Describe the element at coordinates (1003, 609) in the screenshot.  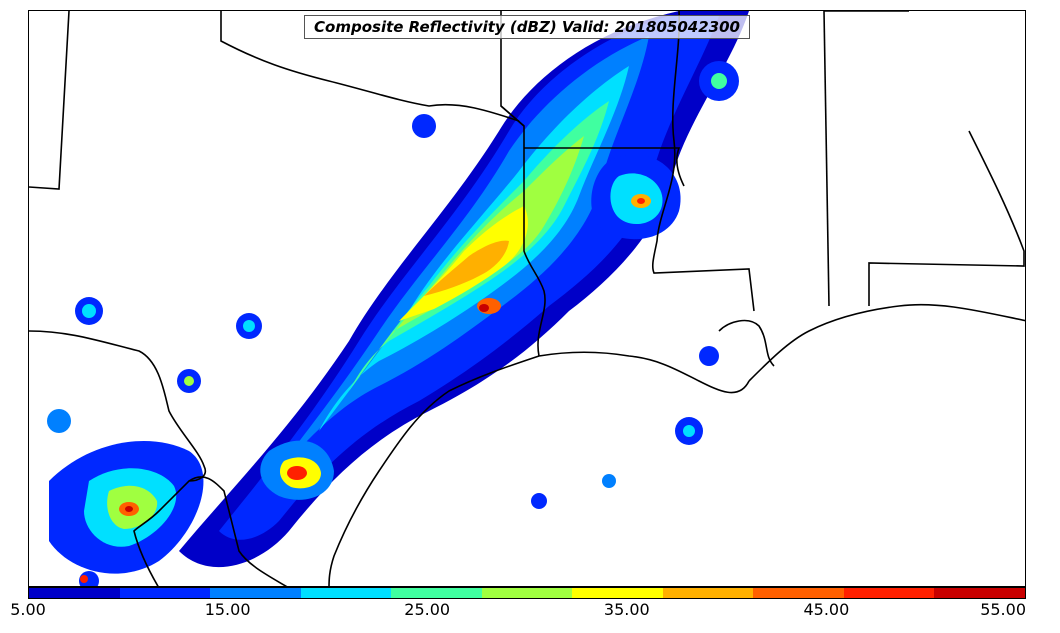
I see `colorbar-tick-label: 55.00` at that location.